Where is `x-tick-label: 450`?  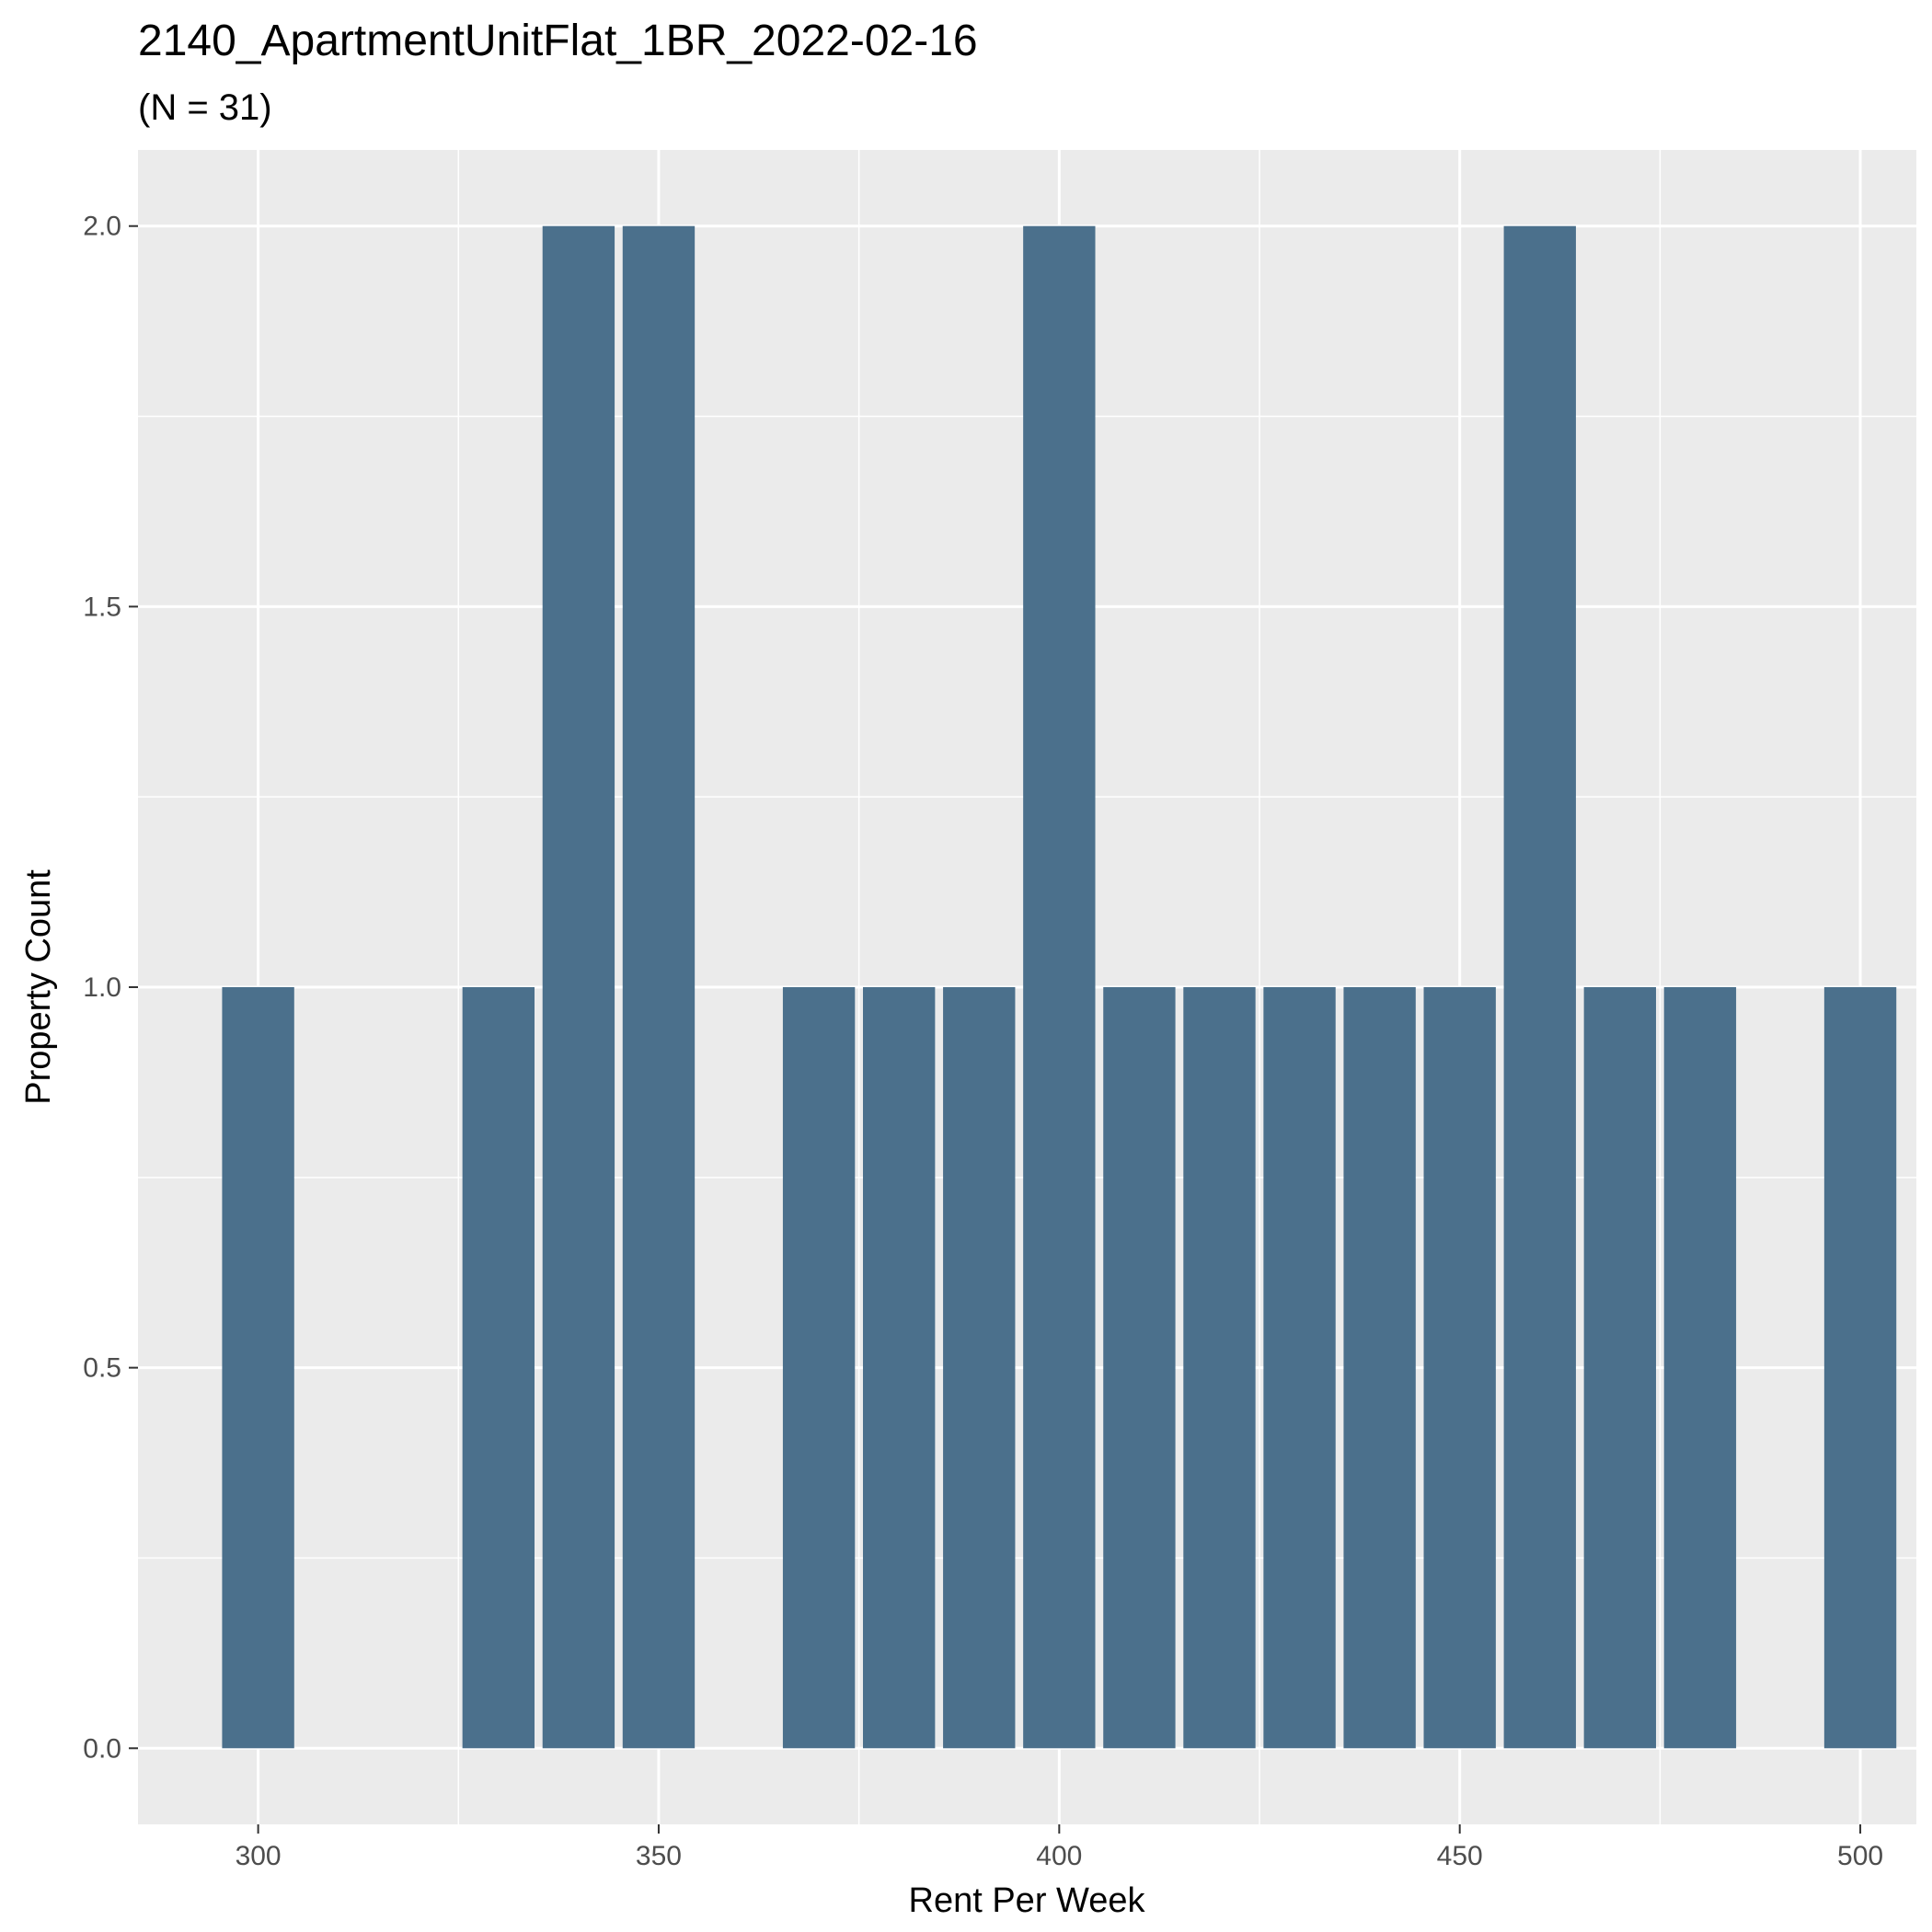
x-tick-label: 450 is located at coordinates (1460, 1856).